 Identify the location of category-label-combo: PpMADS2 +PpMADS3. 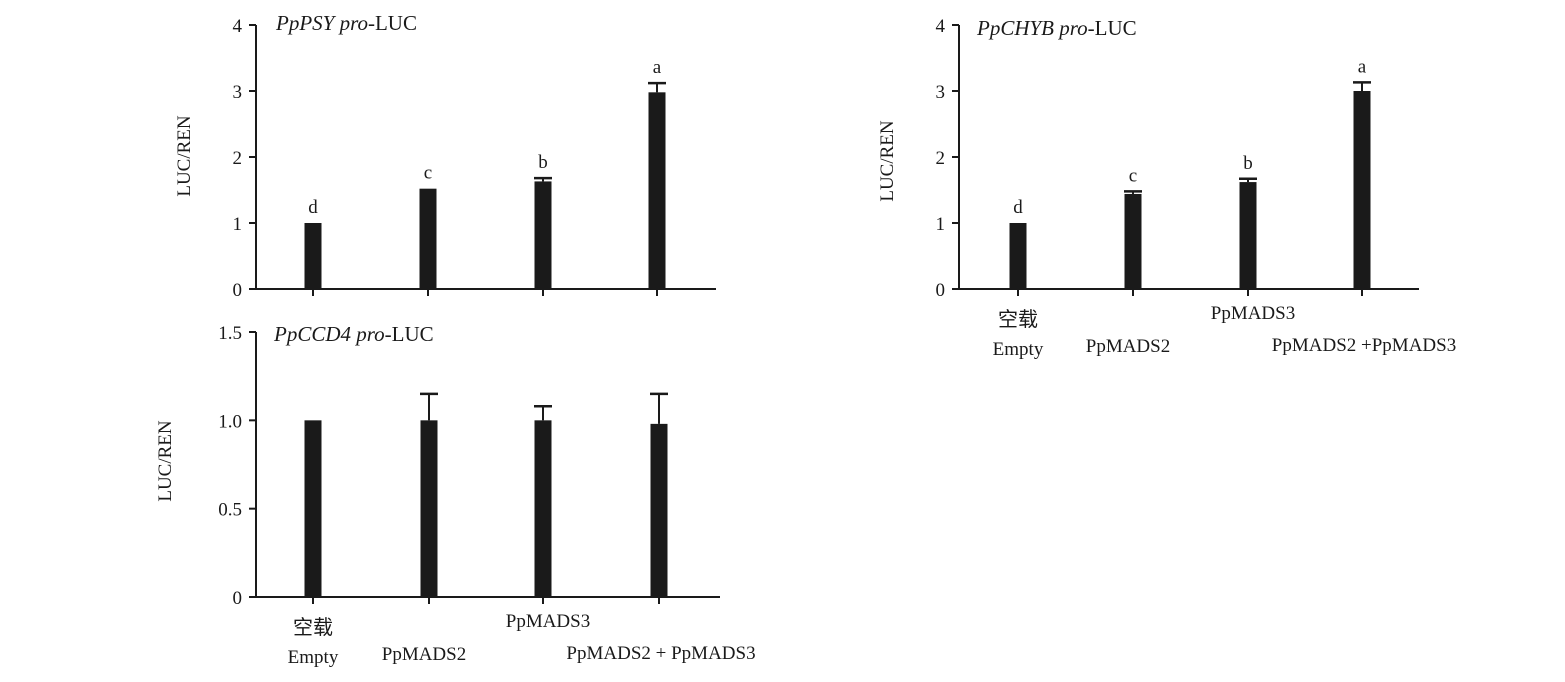
(1364, 345).